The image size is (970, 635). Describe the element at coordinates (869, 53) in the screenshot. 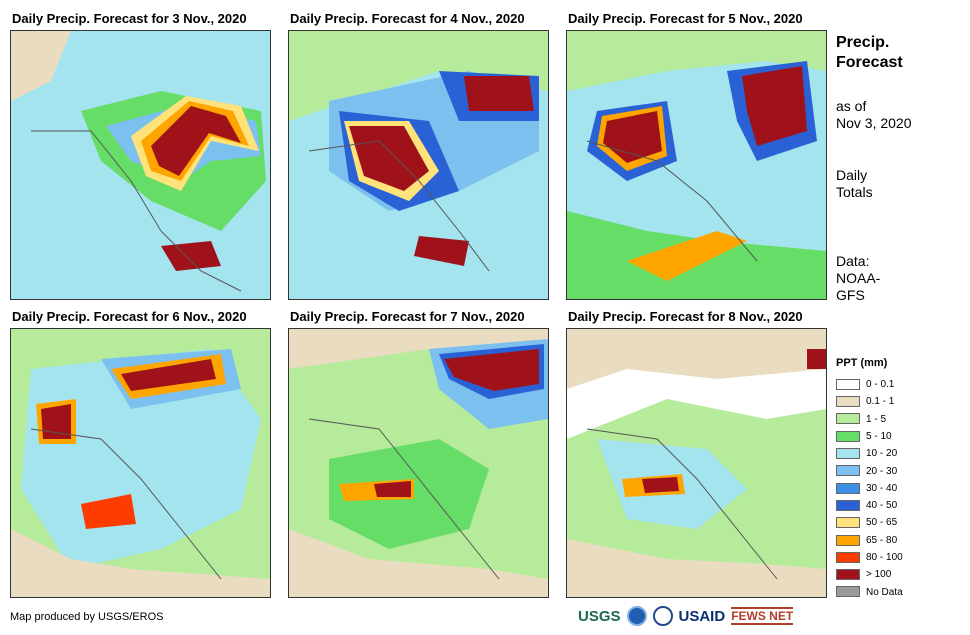

I see `side-title: Precip. Forecast` at that location.